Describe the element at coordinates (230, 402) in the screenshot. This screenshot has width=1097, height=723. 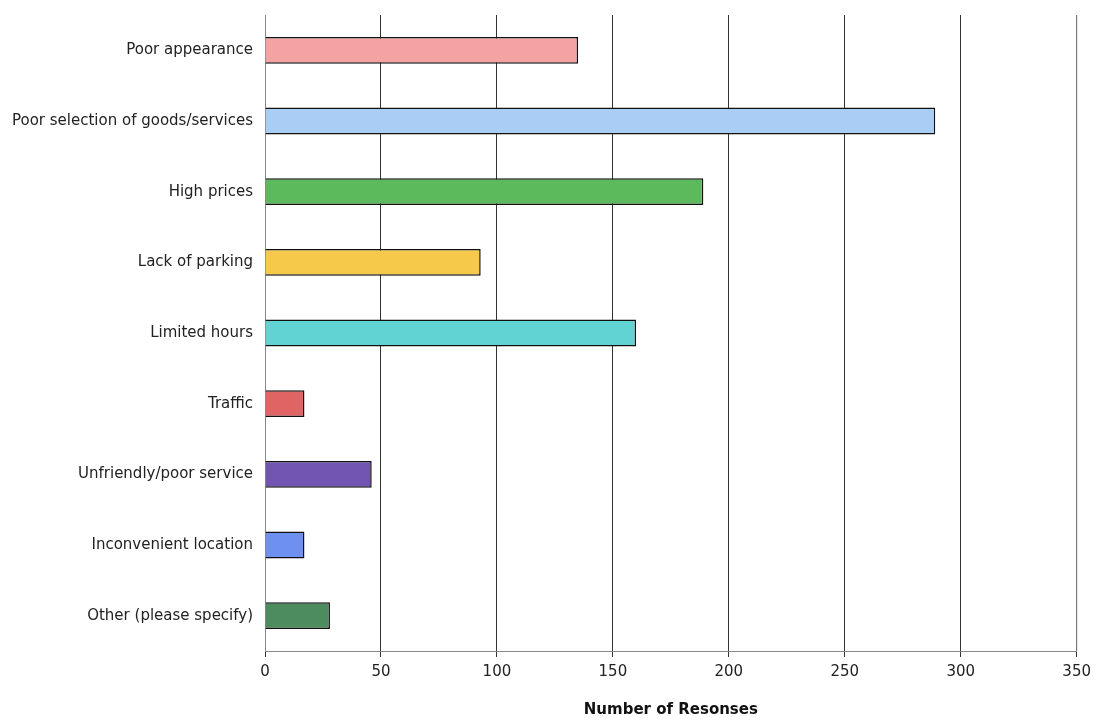
I see `y-tick-label: Traffic` at that location.